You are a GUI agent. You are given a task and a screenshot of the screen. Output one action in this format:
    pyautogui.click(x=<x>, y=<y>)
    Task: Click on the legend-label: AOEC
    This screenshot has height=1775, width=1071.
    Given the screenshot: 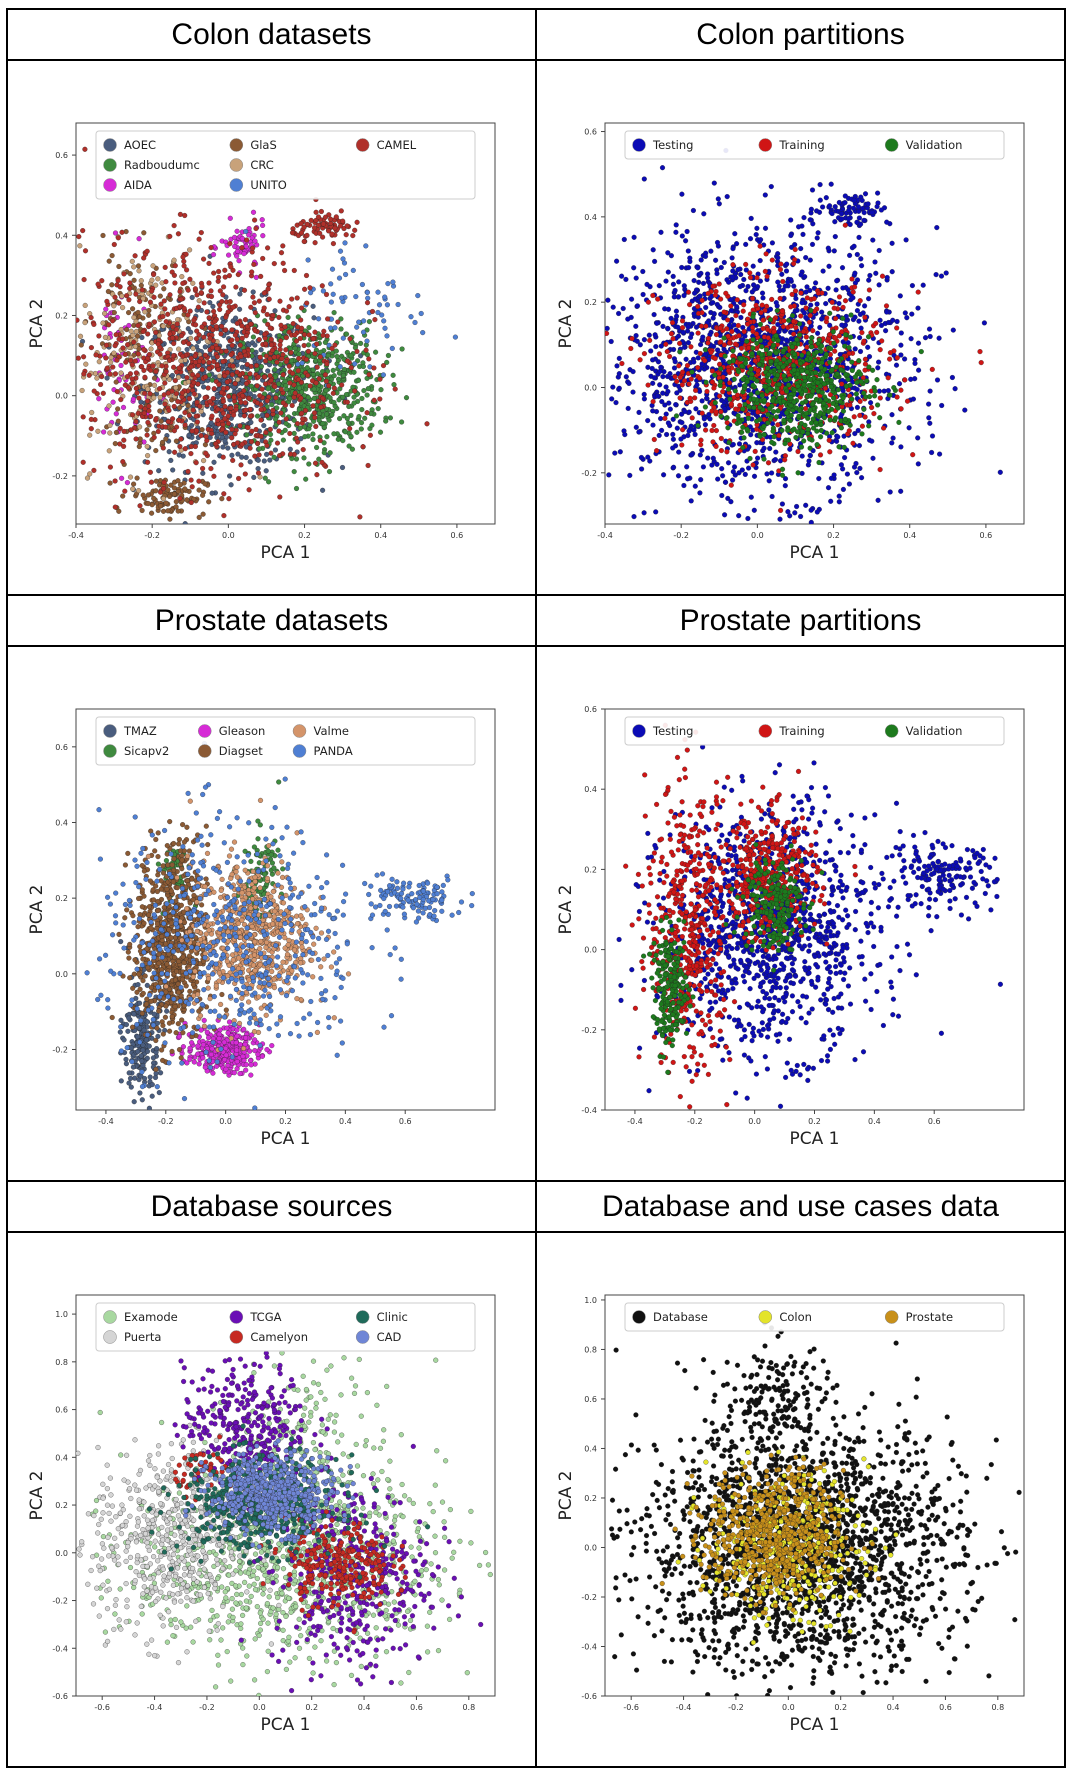 What is the action you would take?
    pyautogui.click(x=140, y=145)
    